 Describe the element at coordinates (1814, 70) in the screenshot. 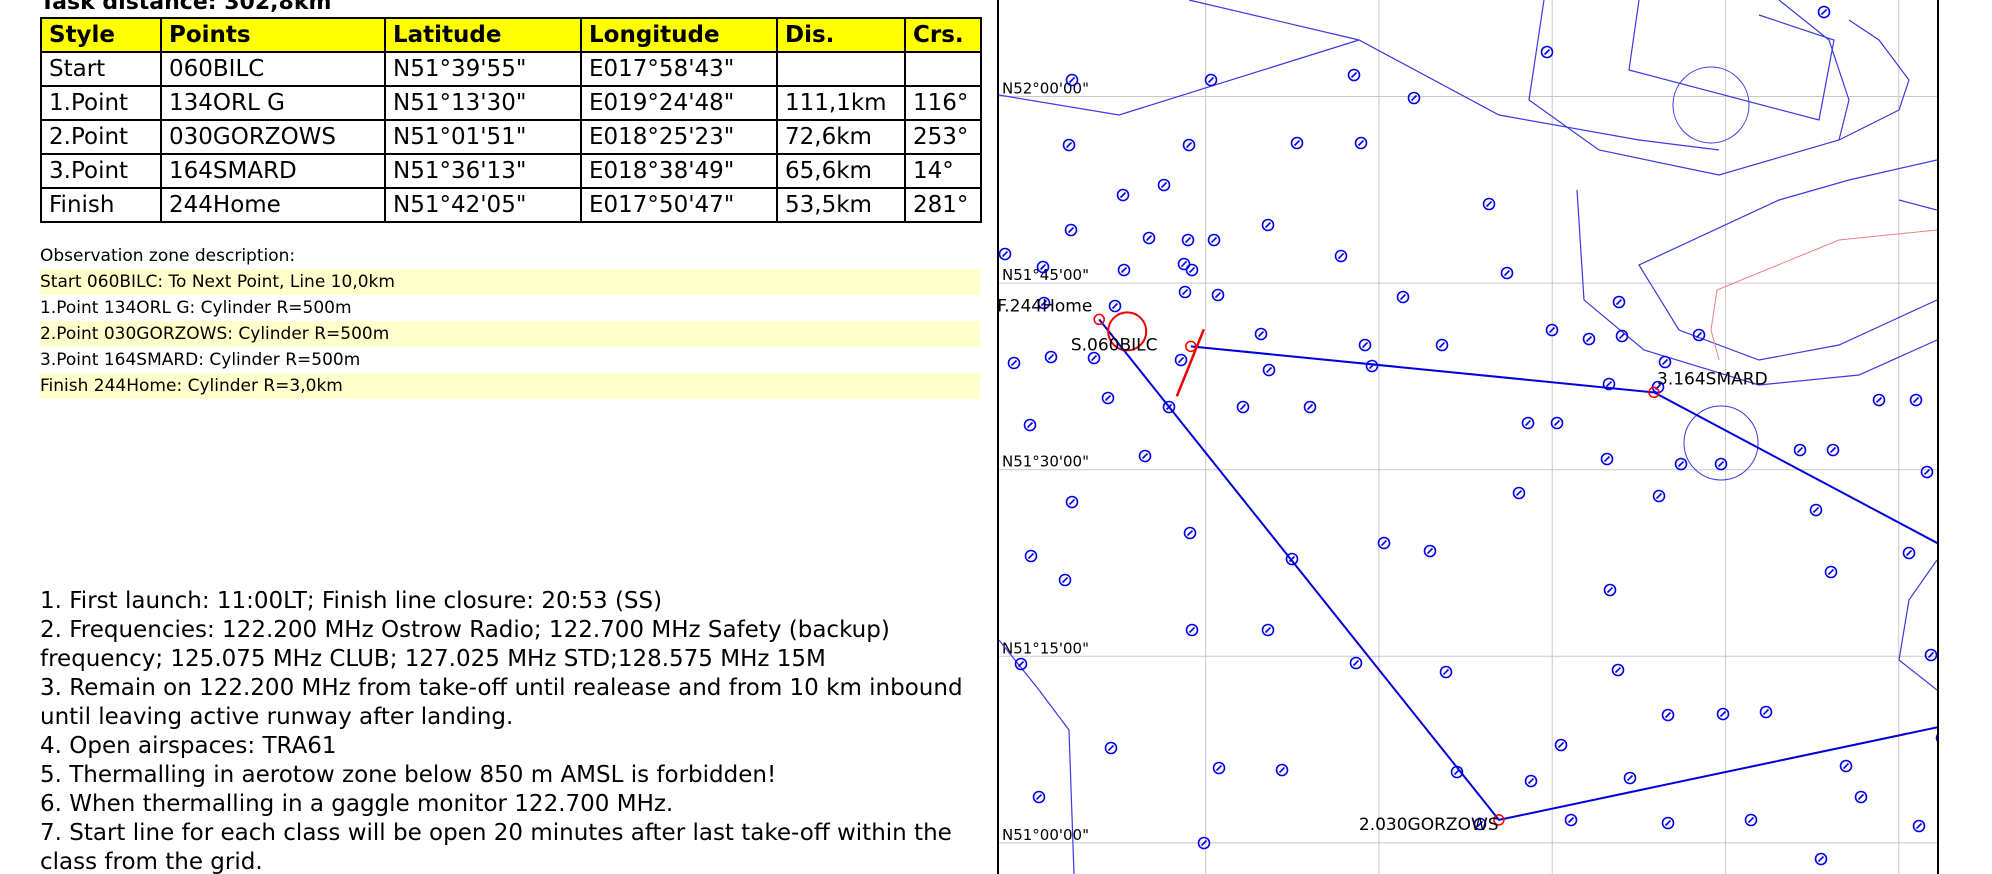

I see `airspace-boundary` at that location.